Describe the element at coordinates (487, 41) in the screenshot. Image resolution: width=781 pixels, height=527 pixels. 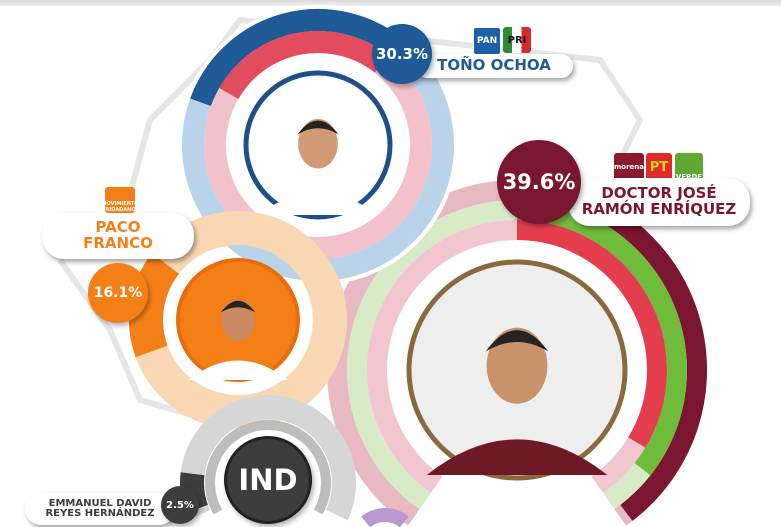
I see `pan-logo: PAN` at that location.